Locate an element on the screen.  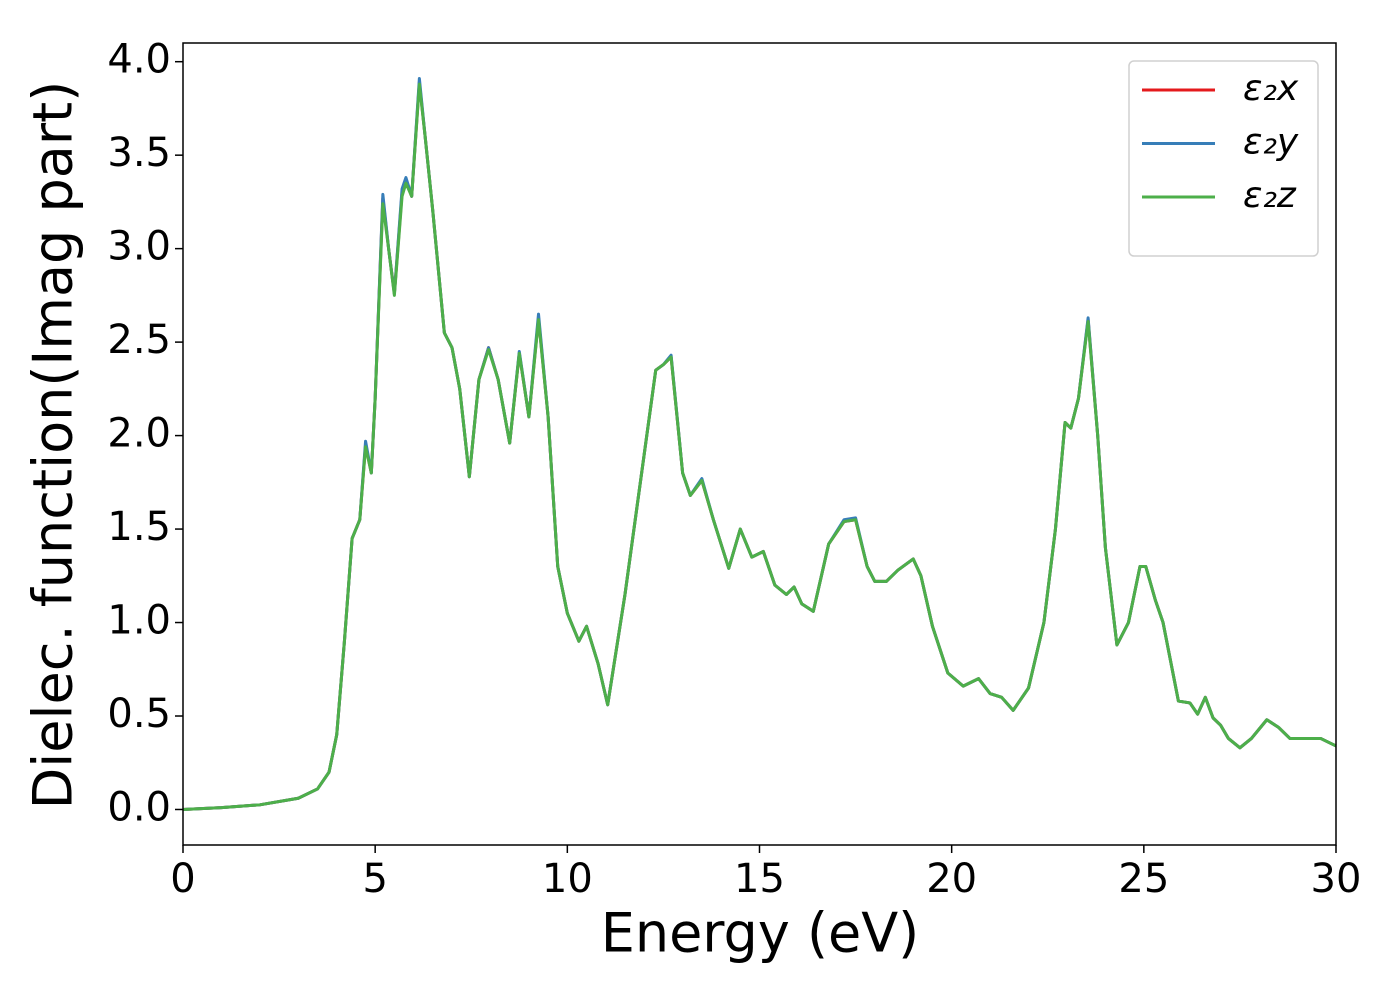
x-tick-label: 25 is located at coordinates (1143, 879).